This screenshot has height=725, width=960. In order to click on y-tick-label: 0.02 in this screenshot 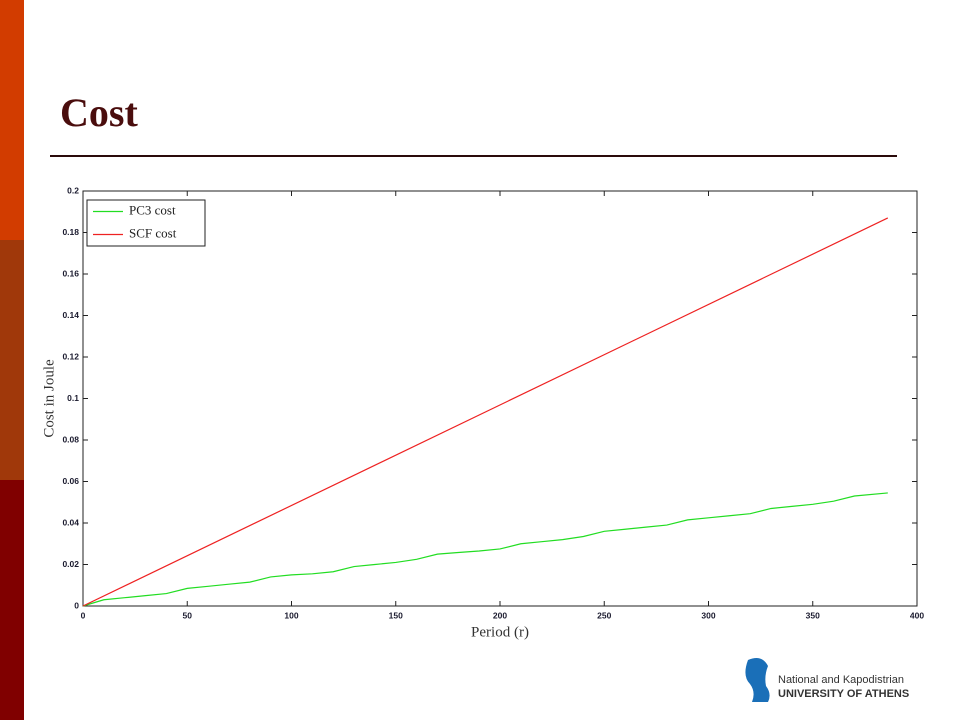, I will do `click(70, 564)`.